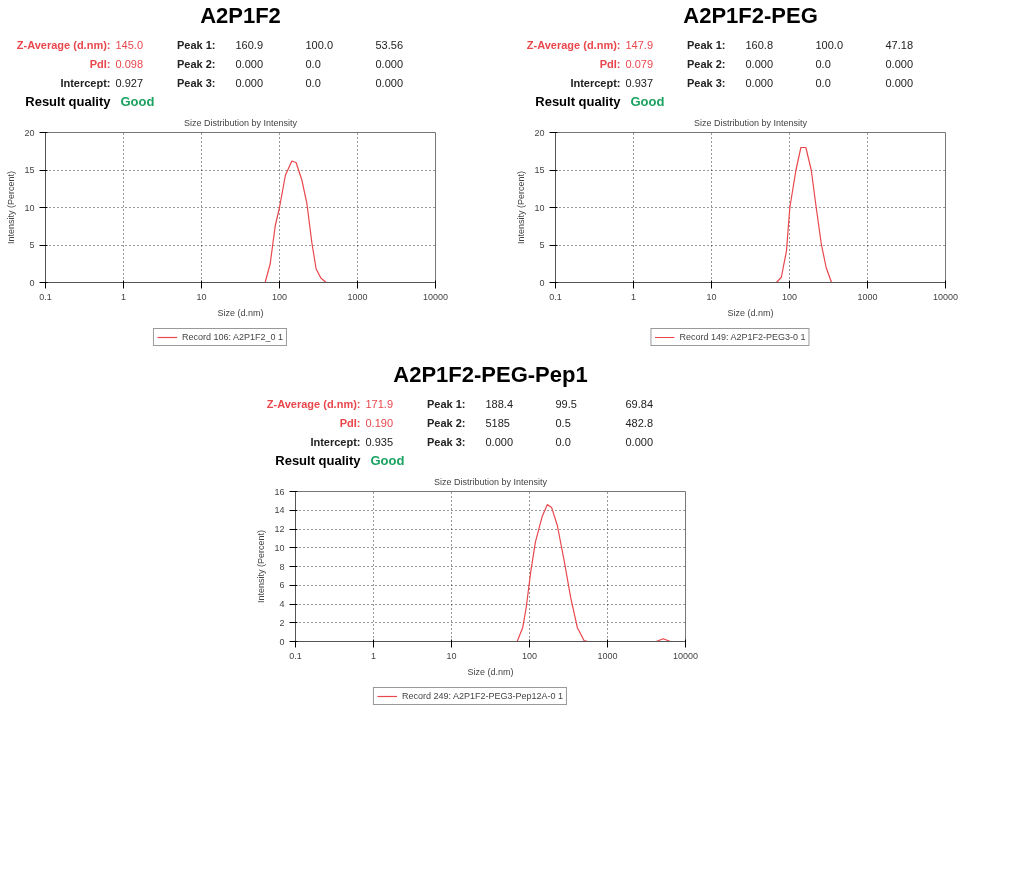 The width and height of the screenshot is (1026, 887). I want to click on y-tick-label: 4, so click(282, 604).